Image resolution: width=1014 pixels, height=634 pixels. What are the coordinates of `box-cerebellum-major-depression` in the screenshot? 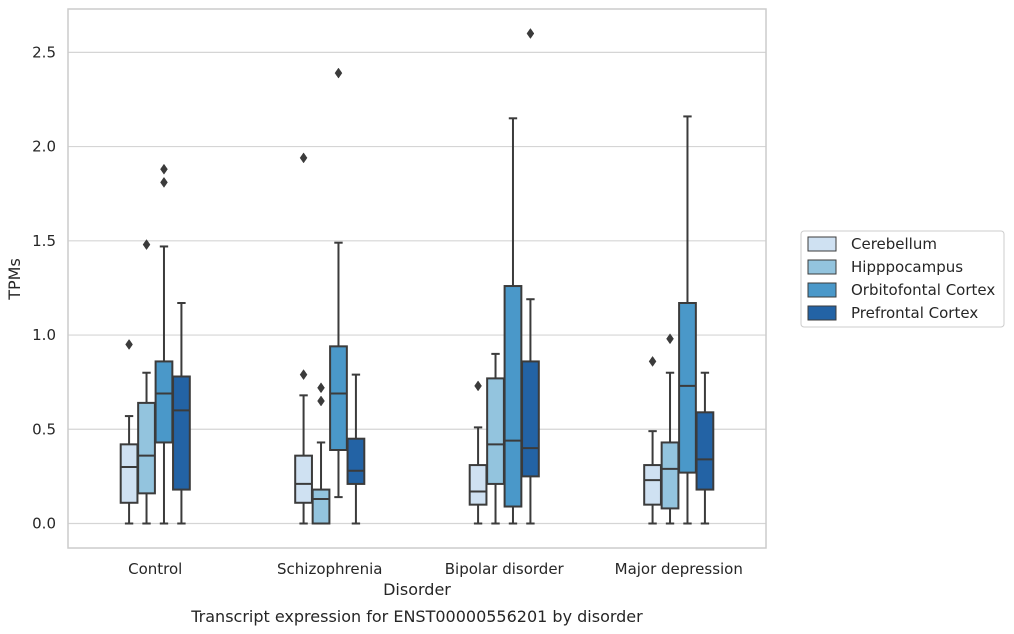 It's located at (652, 440).